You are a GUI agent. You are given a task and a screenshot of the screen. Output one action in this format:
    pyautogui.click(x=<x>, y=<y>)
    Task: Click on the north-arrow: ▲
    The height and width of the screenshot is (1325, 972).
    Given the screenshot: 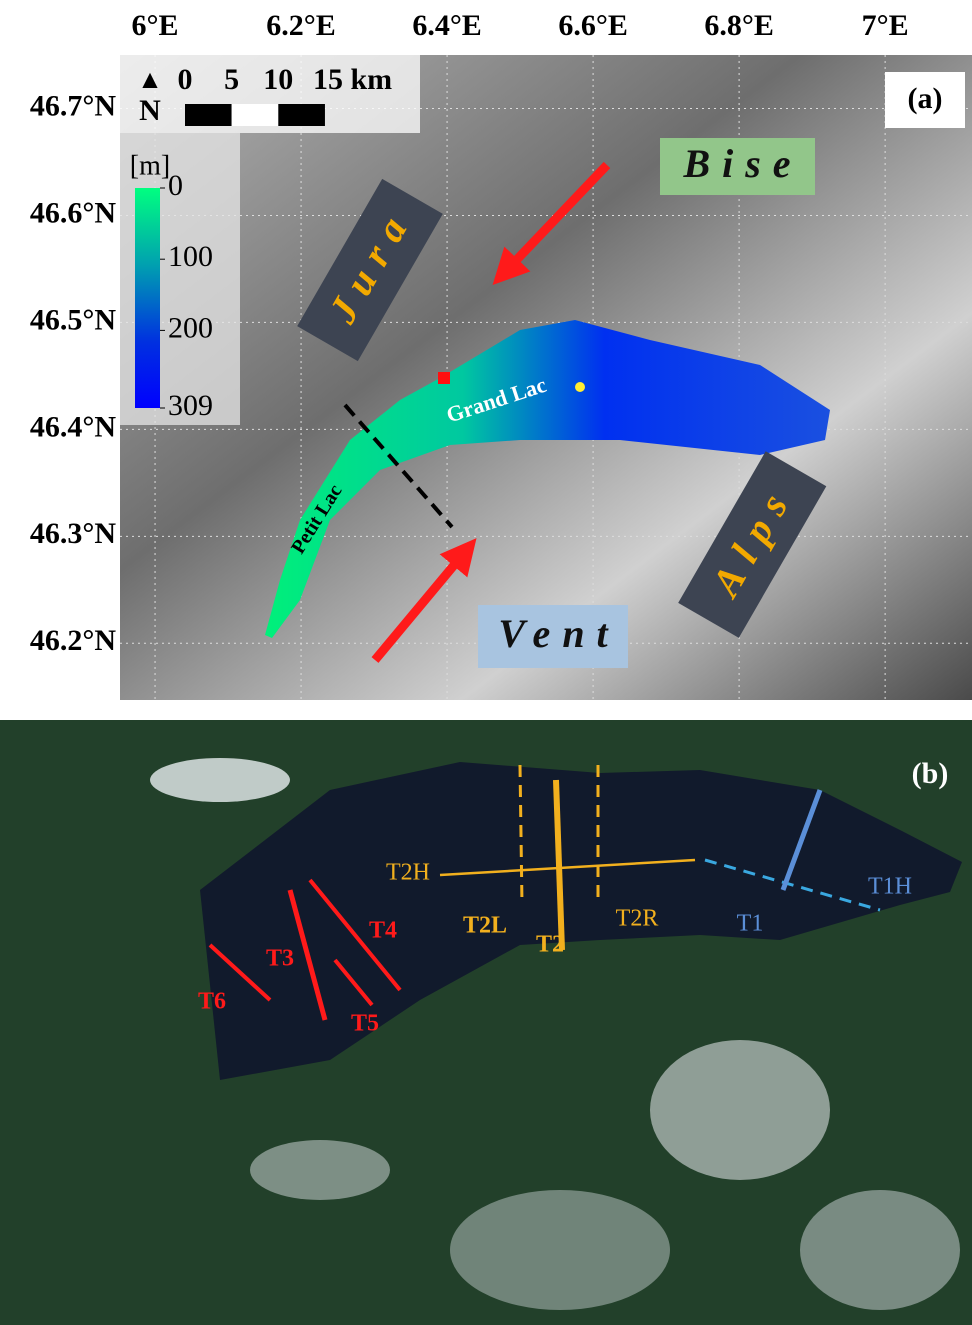 What is the action you would take?
    pyautogui.click(x=150, y=79)
    